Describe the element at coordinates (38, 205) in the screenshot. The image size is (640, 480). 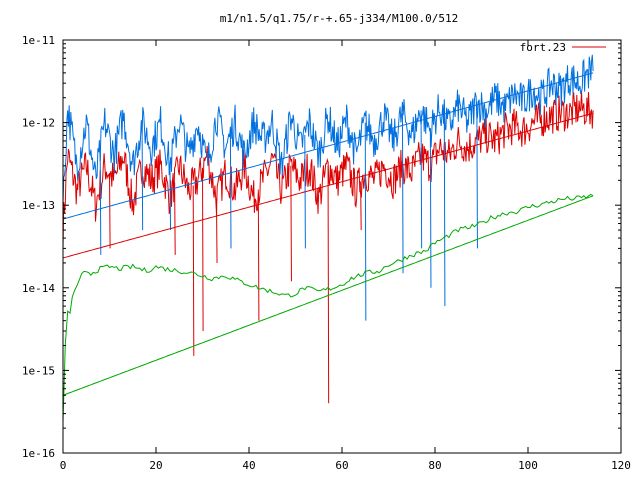
I see `y-tick-label-3: 1e-13` at that location.